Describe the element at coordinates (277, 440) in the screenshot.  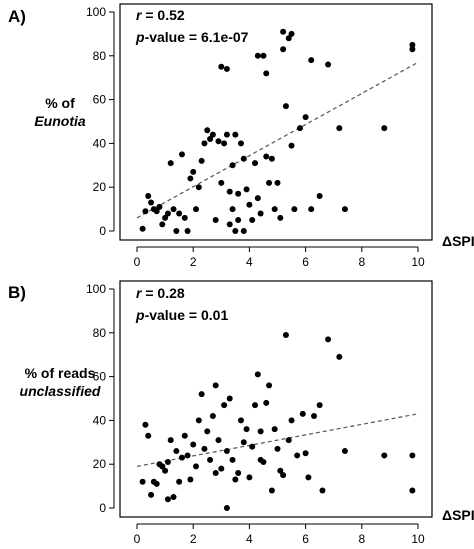
I see `trend-line` at that location.